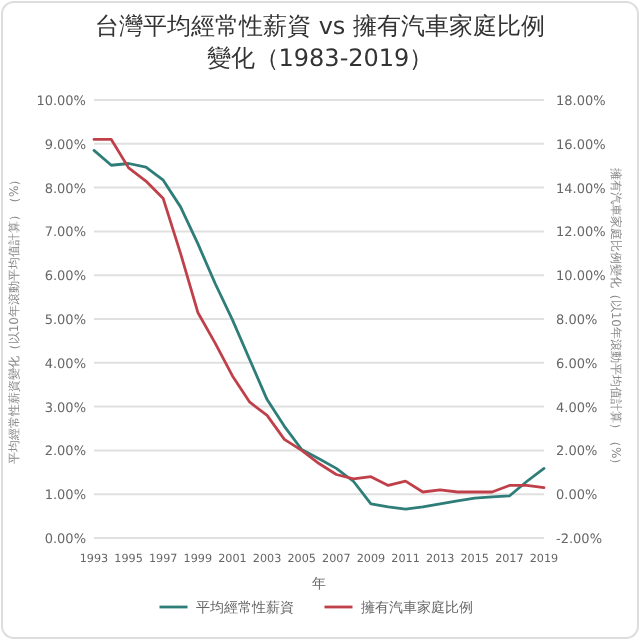  What do you see at coordinates (320, 42) in the screenshot?
I see `chart-title: 台灣平均經常性薪資 vs 擁有汽車家庭比例變化（1983-2019）` at bounding box center [320, 42].